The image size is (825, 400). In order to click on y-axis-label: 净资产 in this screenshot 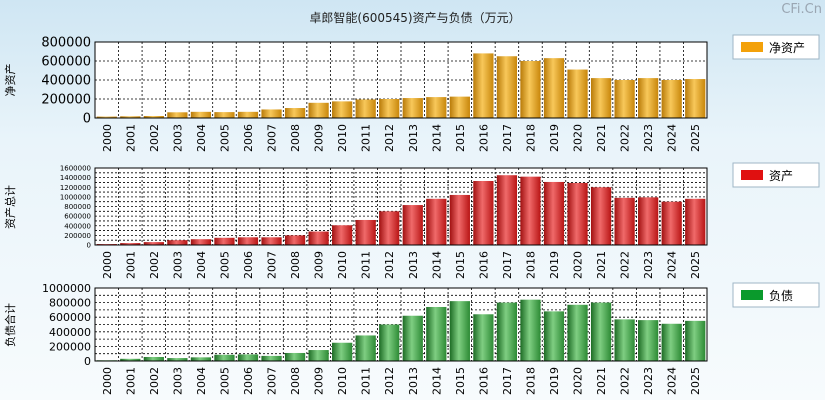, I will do `click(10, 80)`.